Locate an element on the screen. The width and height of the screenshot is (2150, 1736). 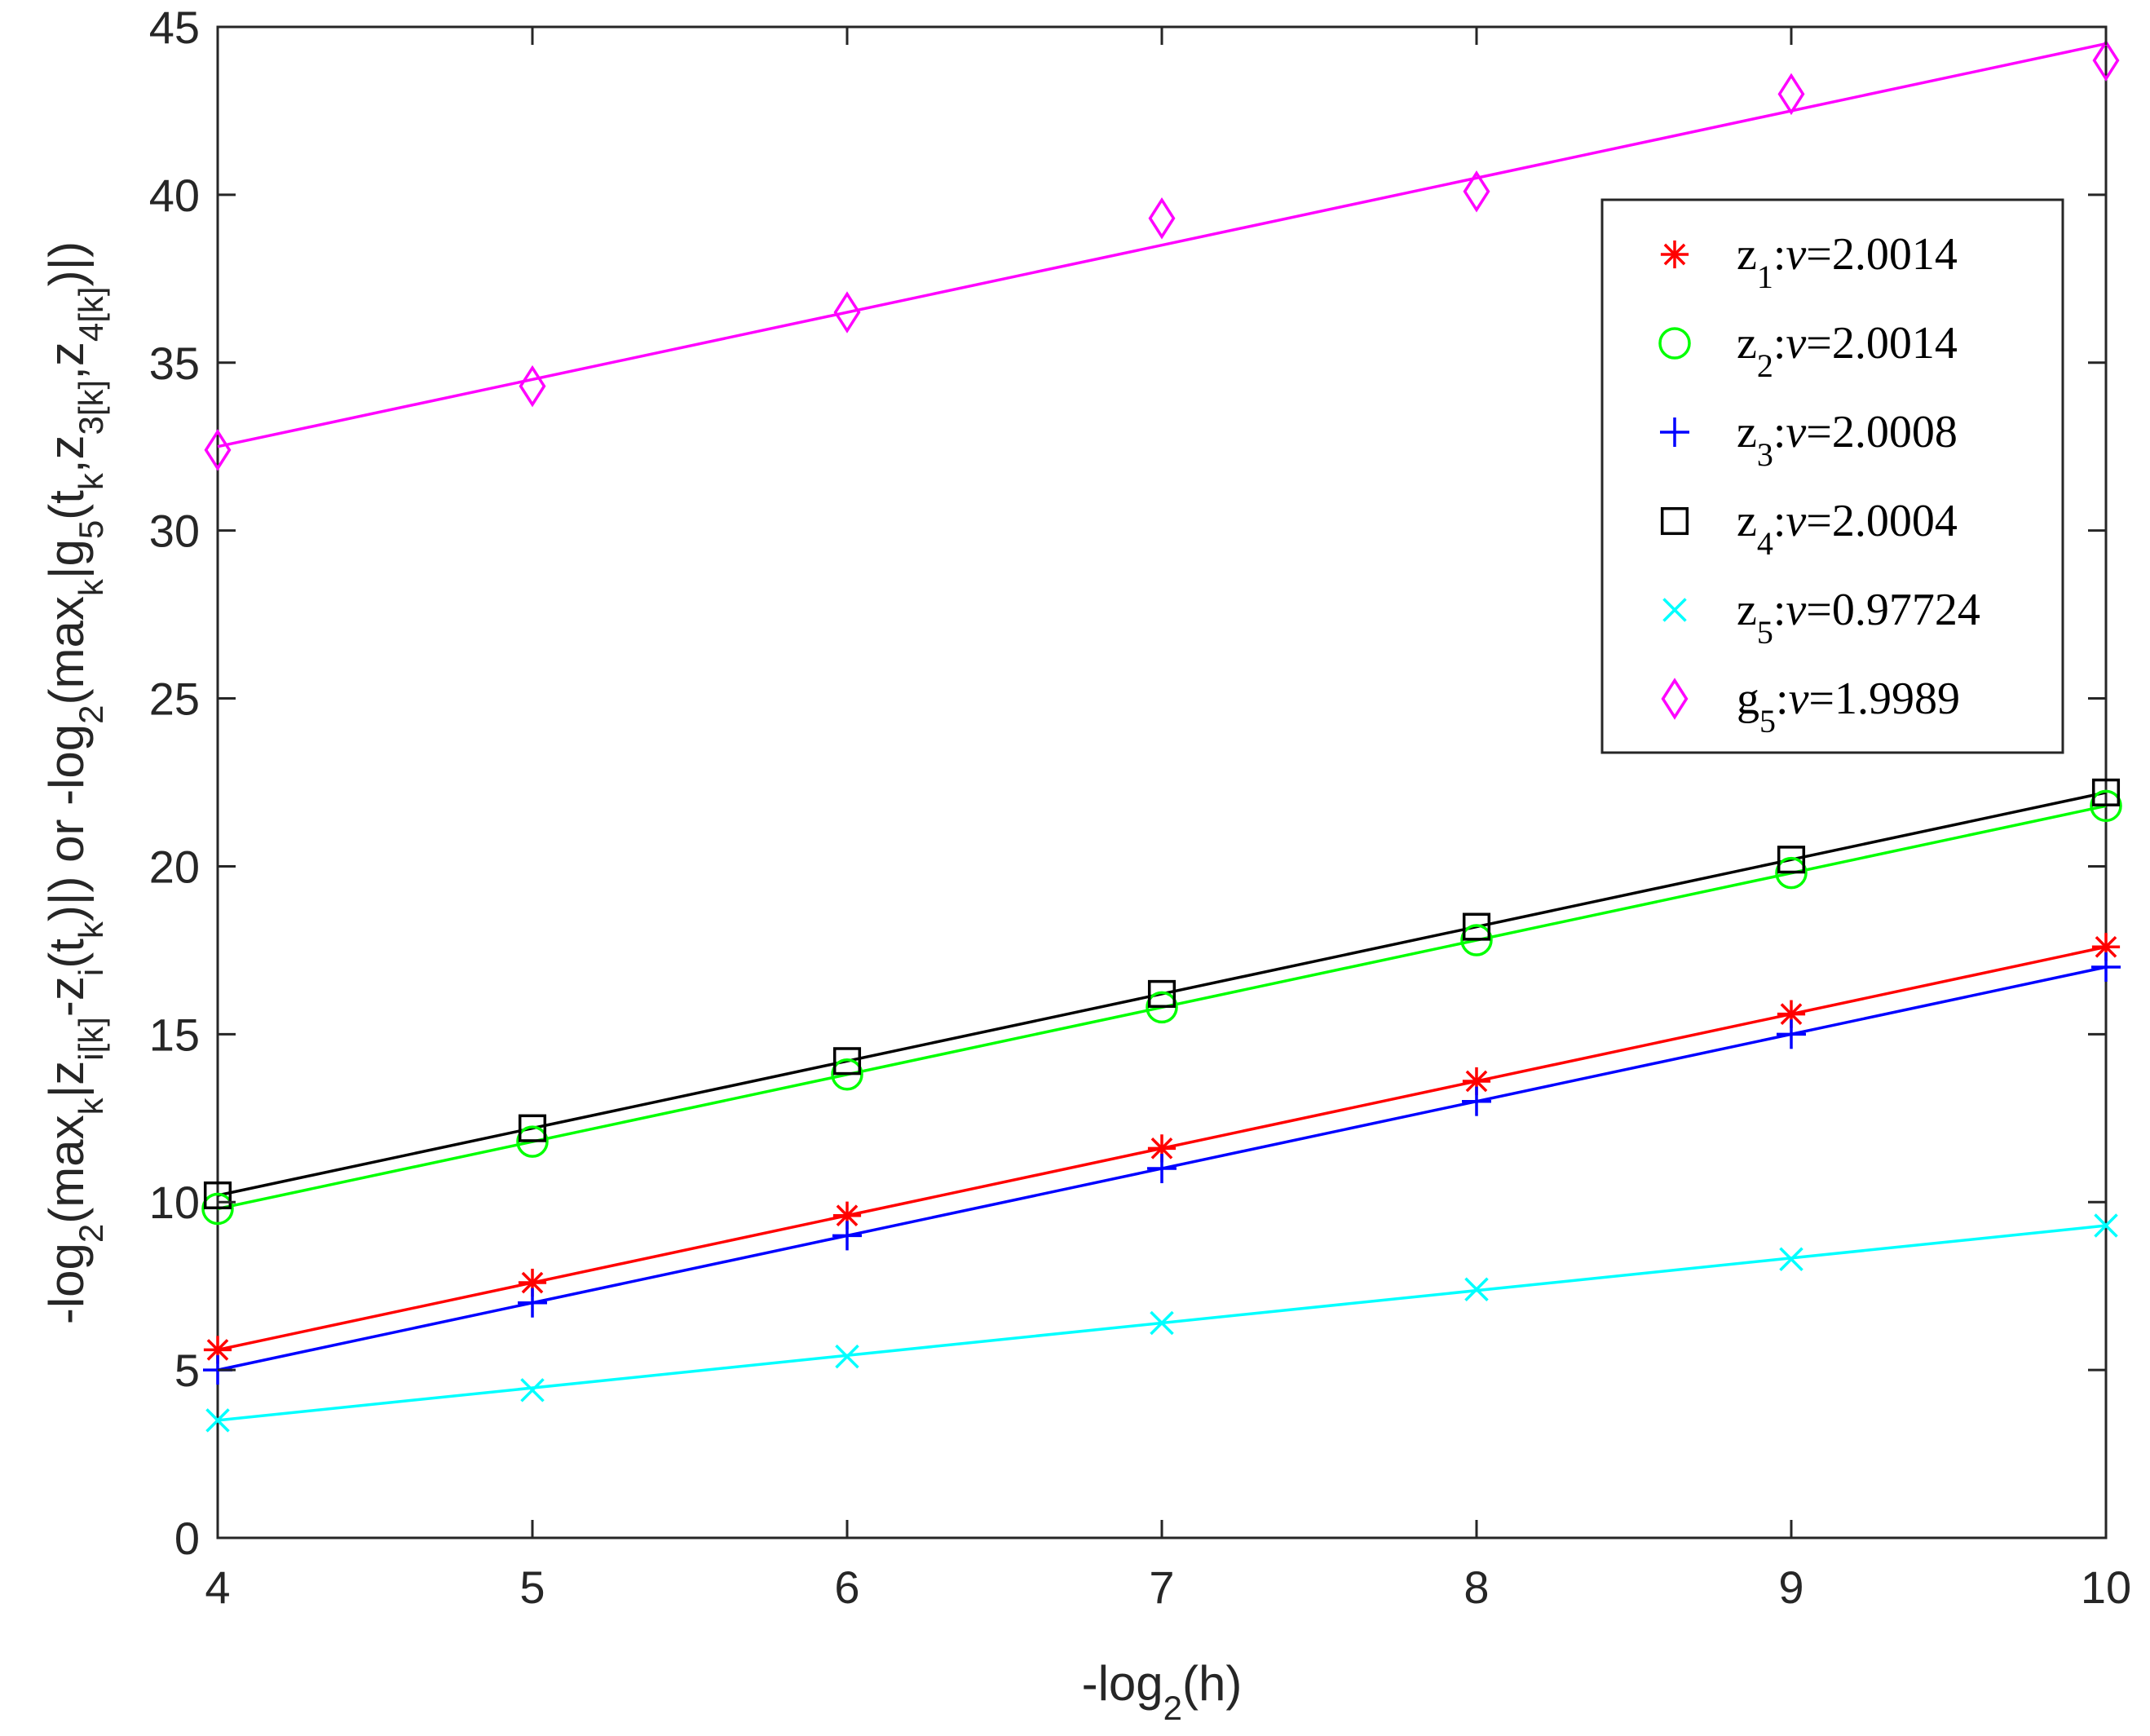
y-tick-label: 30 is located at coordinates (174, 531).